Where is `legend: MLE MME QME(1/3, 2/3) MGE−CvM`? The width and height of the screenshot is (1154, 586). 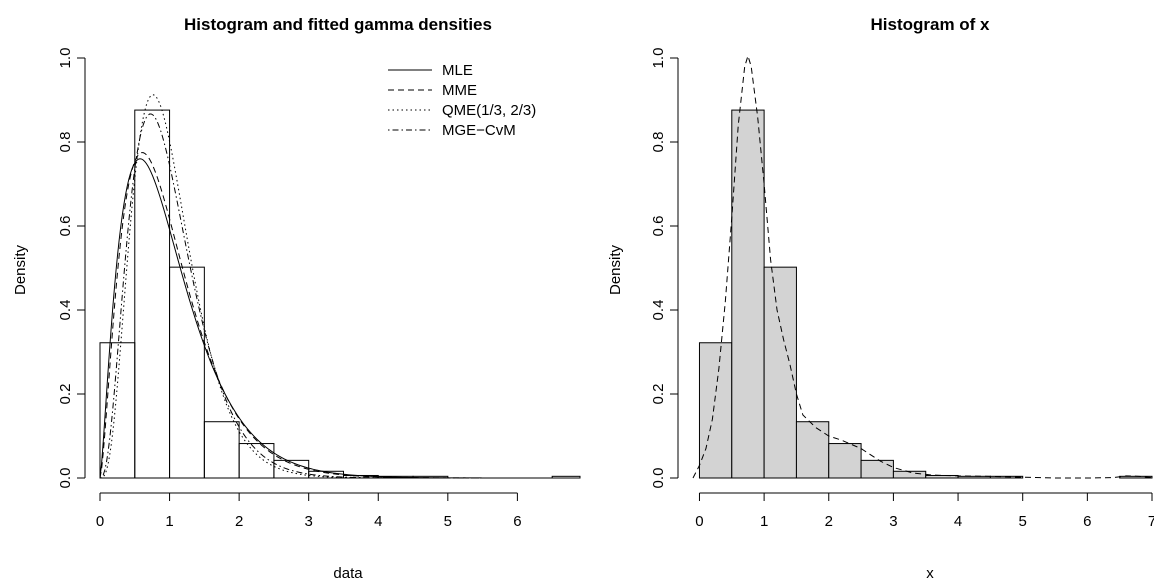 legend: MLE MME QME(1/3, 2/3) MGE−CvM is located at coordinates (462, 100).